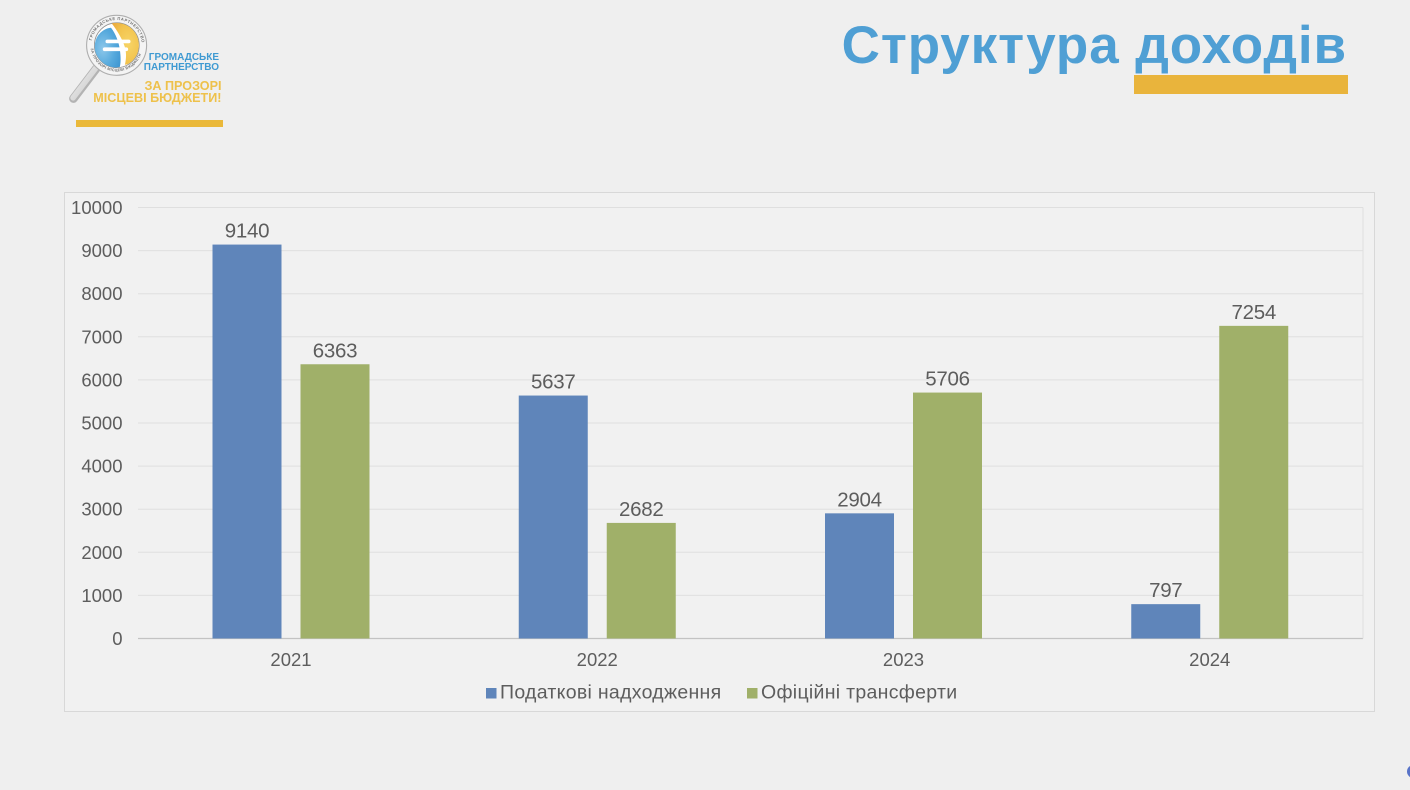 This screenshot has height=790, width=1410. Describe the element at coordinates (859, 499) in the screenshot. I see `svg-text: 2904` at that location.